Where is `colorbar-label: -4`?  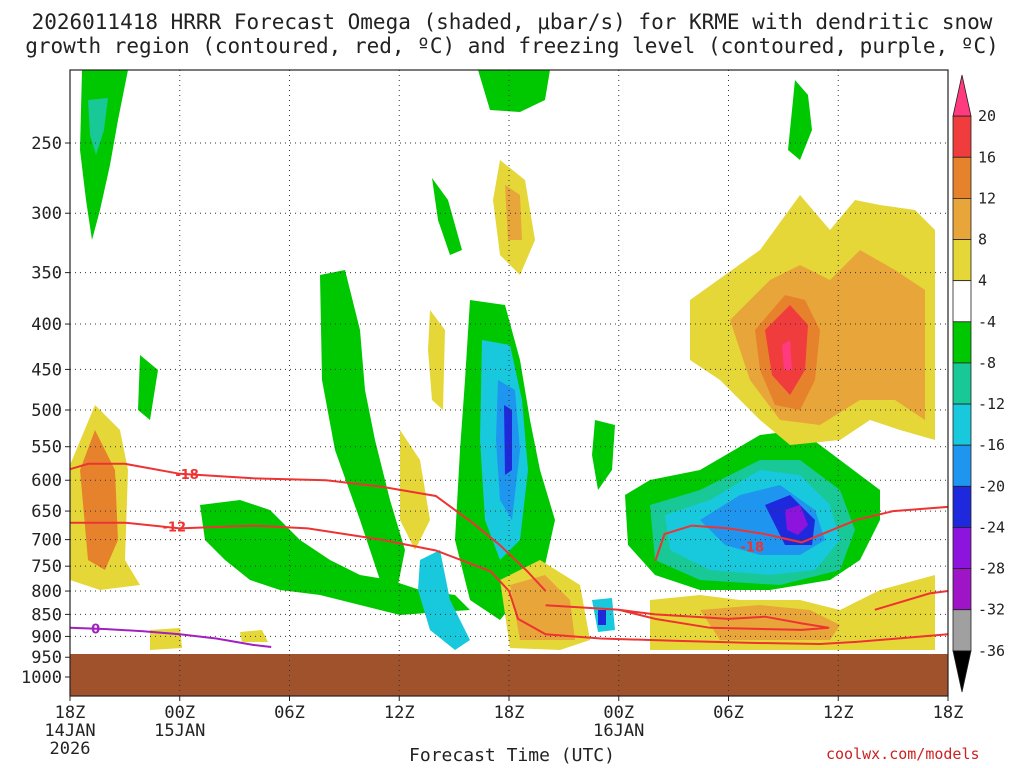 colorbar-label: -4 is located at coordinates (987, 322).